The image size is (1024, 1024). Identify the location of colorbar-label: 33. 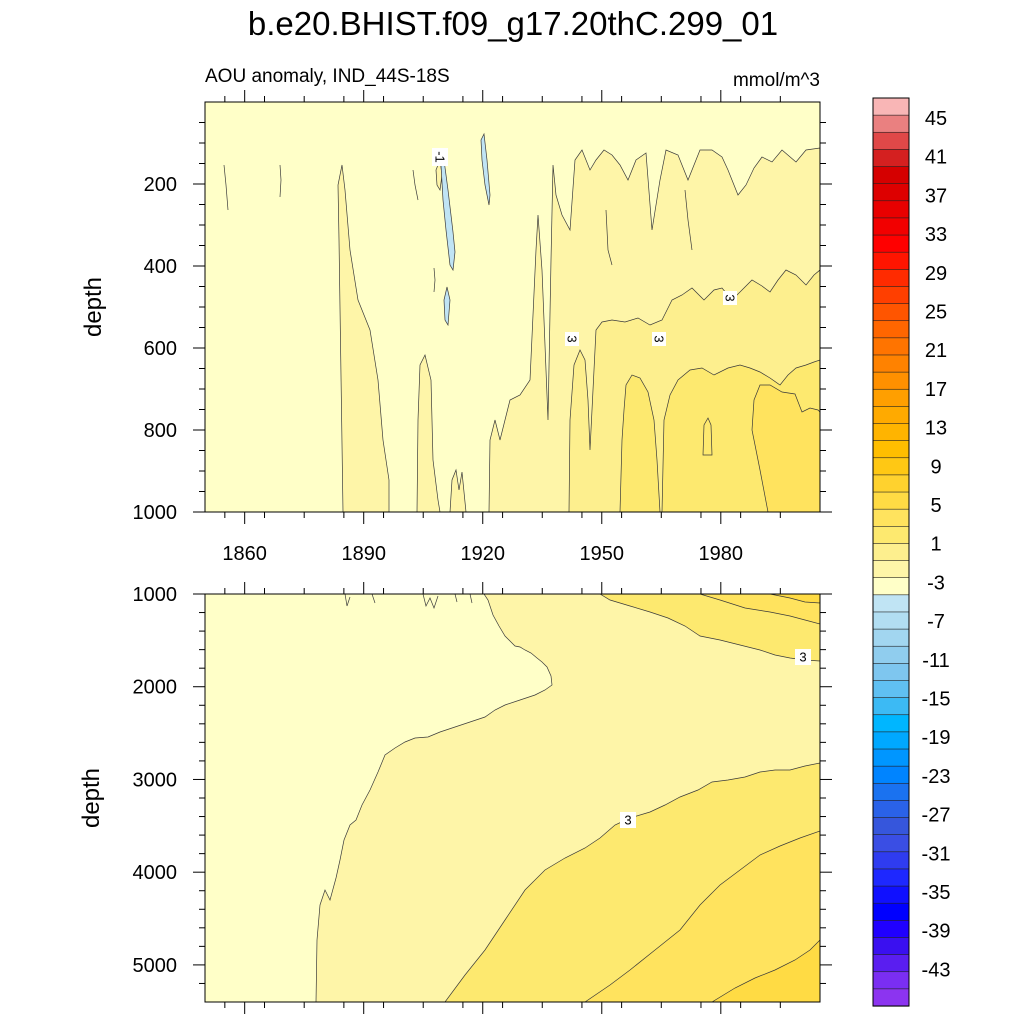
(936, 235).